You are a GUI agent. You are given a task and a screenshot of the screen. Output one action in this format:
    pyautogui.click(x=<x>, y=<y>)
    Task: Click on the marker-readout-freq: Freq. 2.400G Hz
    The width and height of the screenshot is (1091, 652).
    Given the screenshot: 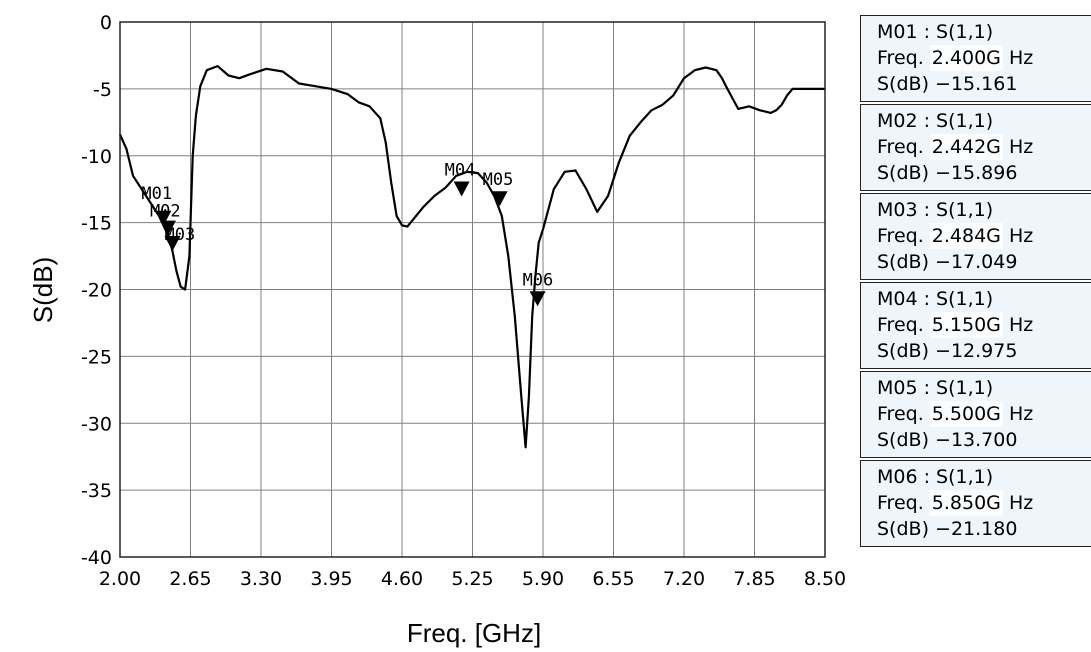 What is the action you would take?
    pyautogui.click(x=984, y=58)
    